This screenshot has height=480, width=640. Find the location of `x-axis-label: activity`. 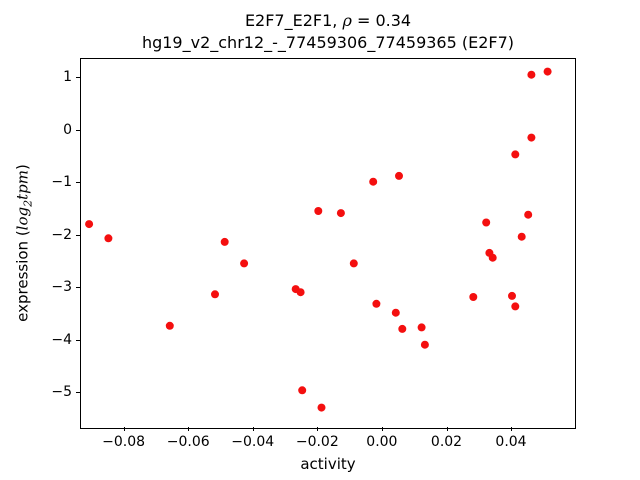

x-axis-label: activity is located at coordinates (328, 464).